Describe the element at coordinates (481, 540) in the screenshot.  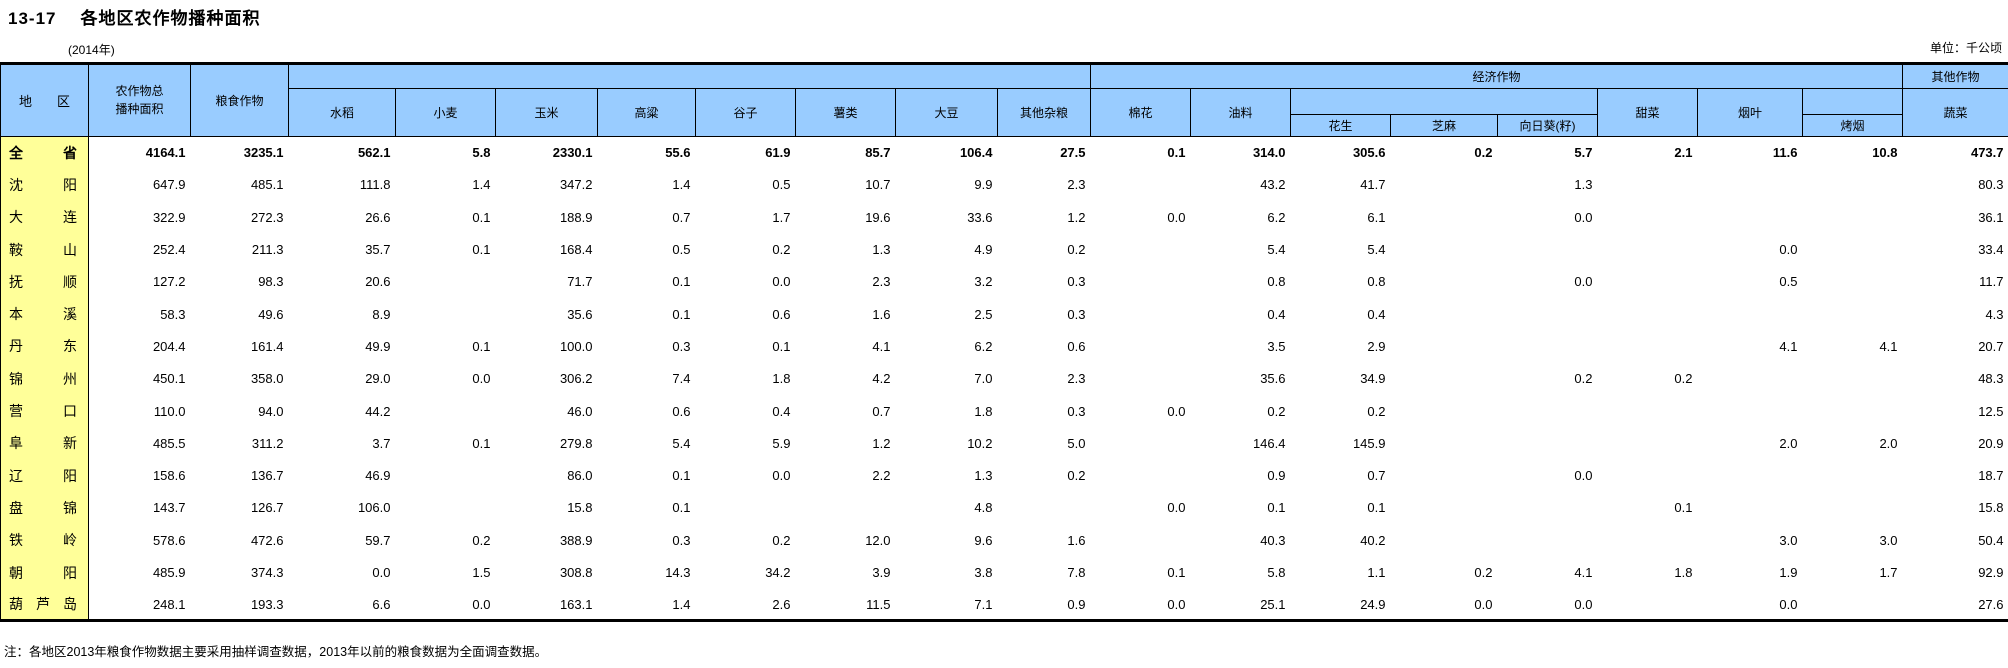
I see `value-cell: 0.2` at that location.